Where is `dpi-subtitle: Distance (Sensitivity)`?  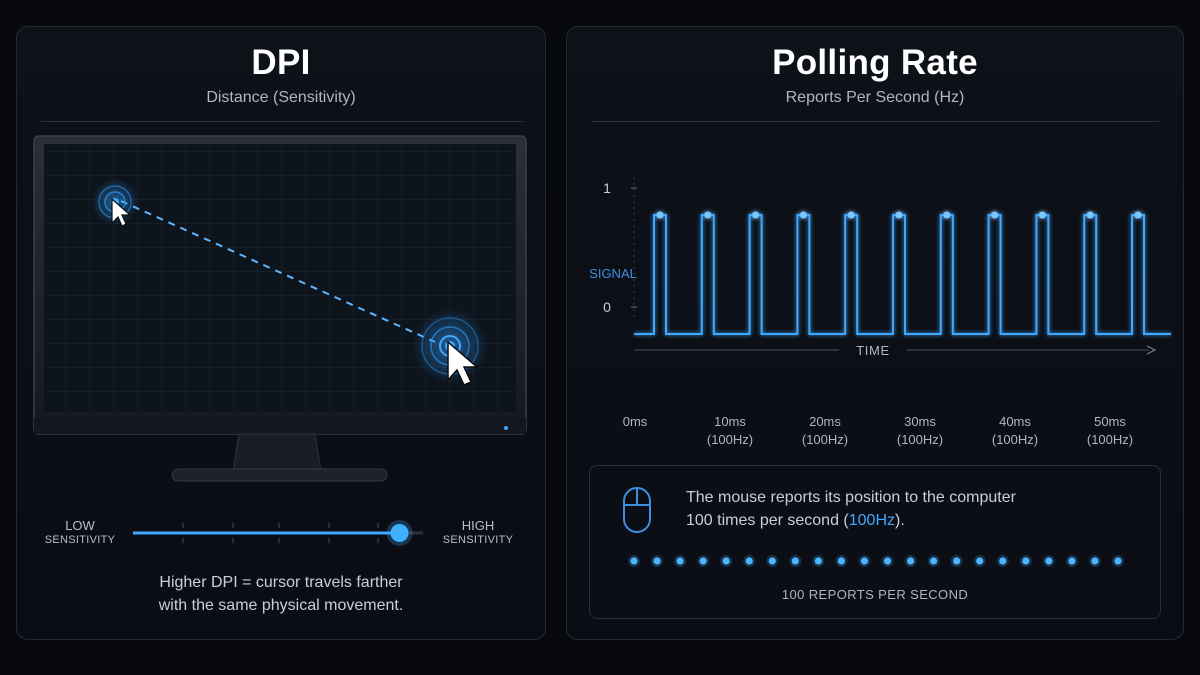 dpi-subtitle: Distance (Sensitivity) is located at coordinates (281, 97).